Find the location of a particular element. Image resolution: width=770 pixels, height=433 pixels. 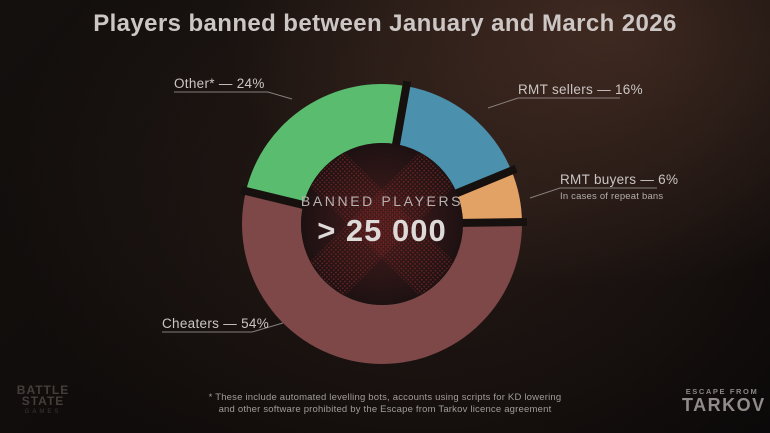

chart-center-text: BANNED PLAYERS > 25 000 is located at coordinates (382, 221).